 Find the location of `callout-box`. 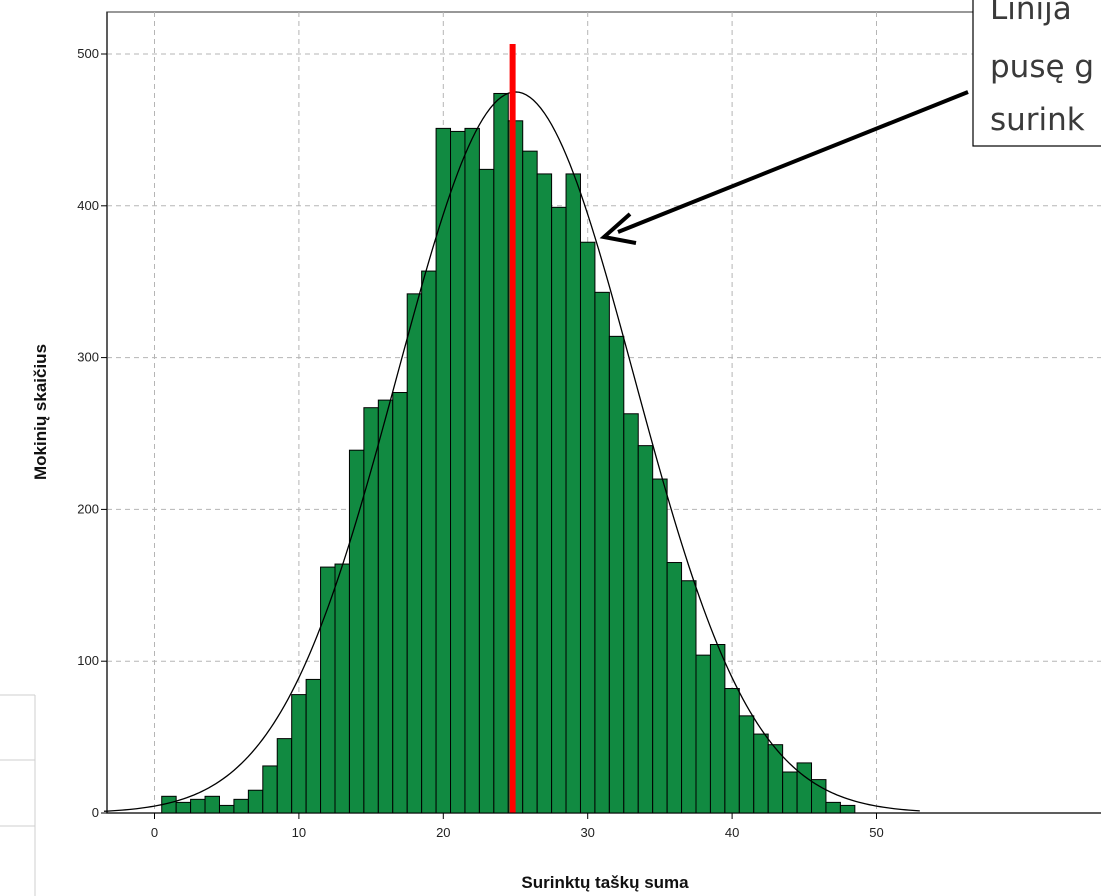

callout-box is located at coordinates (1036, 73).